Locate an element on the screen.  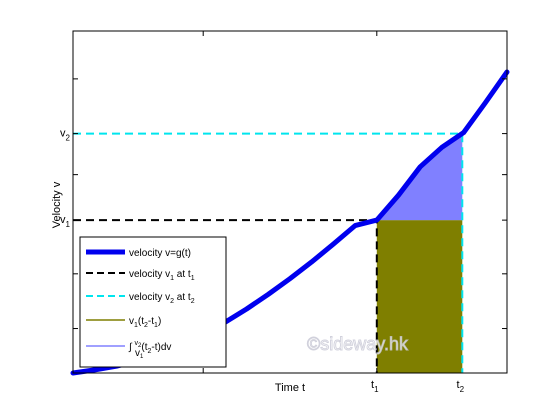
legend-label-1: velocity v=g(t) is located at coordinates (160, 253).